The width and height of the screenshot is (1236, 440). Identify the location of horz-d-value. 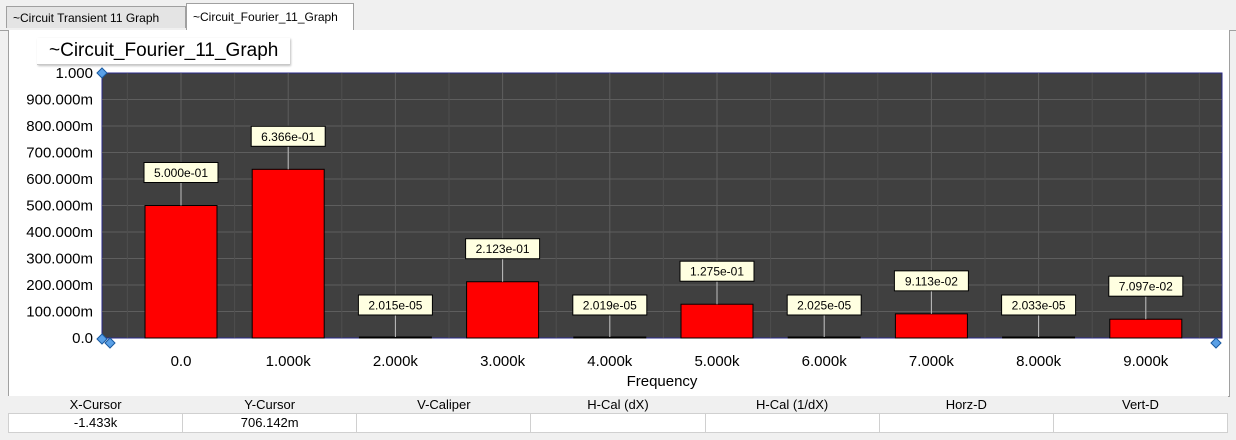
(966, 423).